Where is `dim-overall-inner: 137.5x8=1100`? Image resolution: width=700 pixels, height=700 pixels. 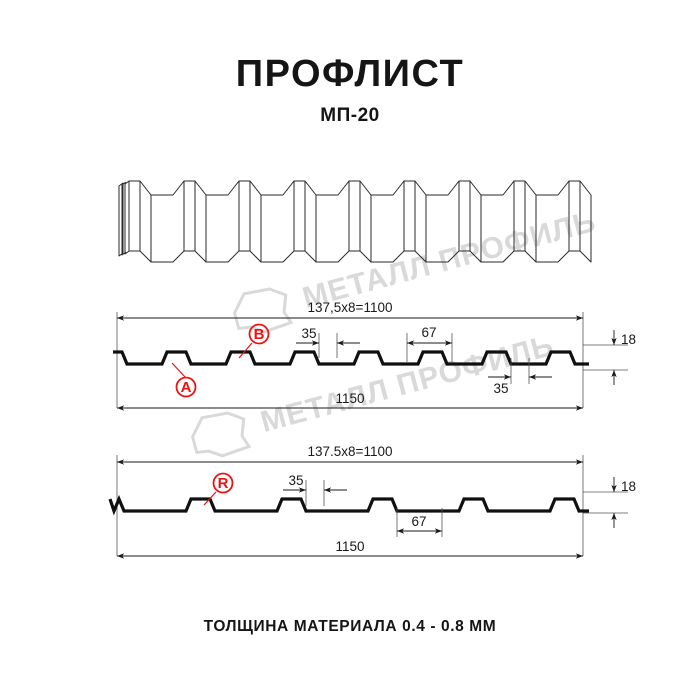 dim-overall-inner: 137.5x8=1100 is located at coordinates (350, 454).